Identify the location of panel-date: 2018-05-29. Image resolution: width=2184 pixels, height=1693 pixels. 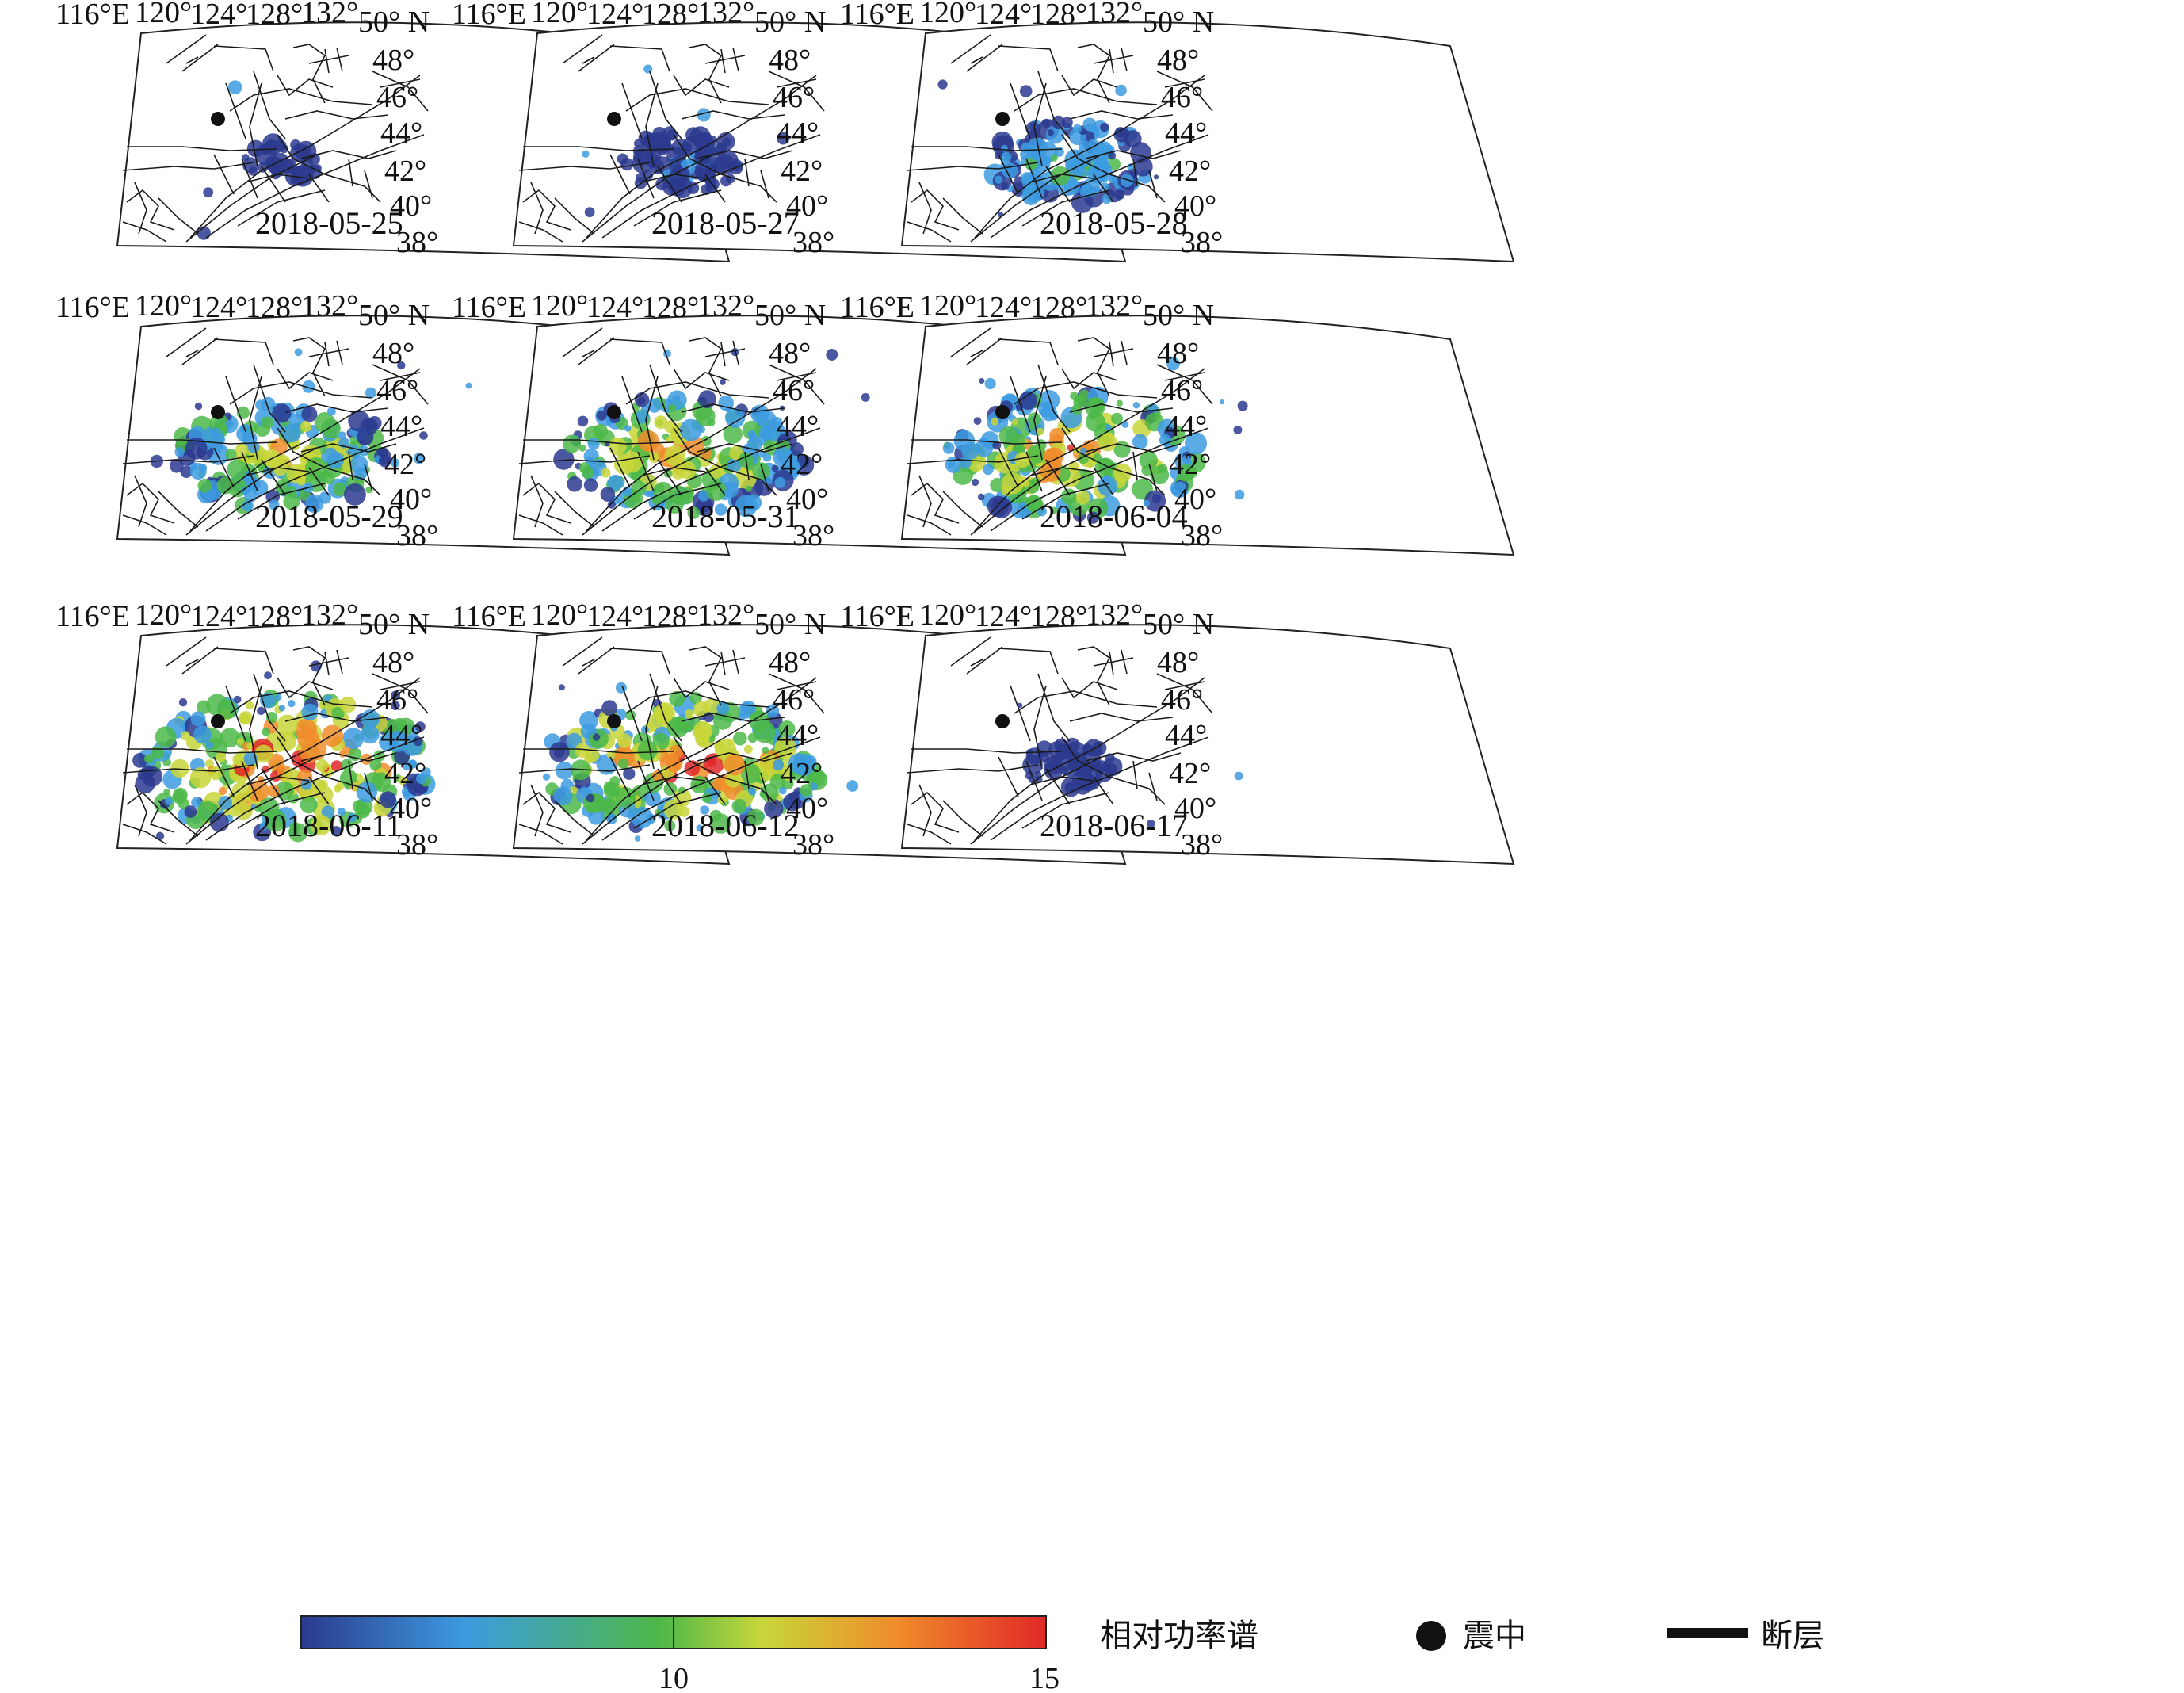
(329, 516).